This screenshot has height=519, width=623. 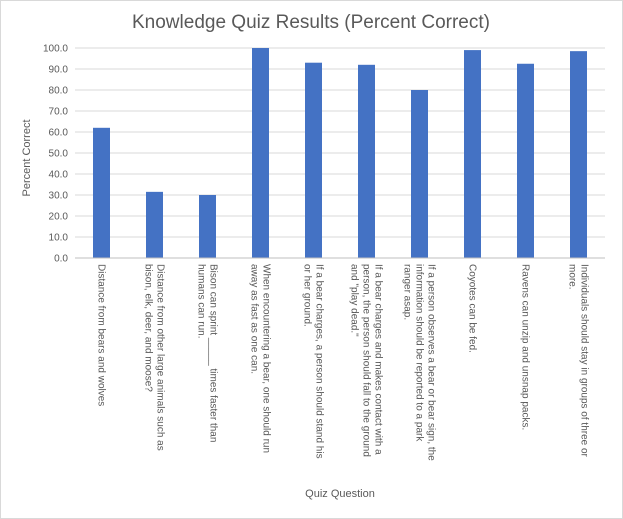 I want to click on y-tick-label: 50.0, so click(x=59, y=154).